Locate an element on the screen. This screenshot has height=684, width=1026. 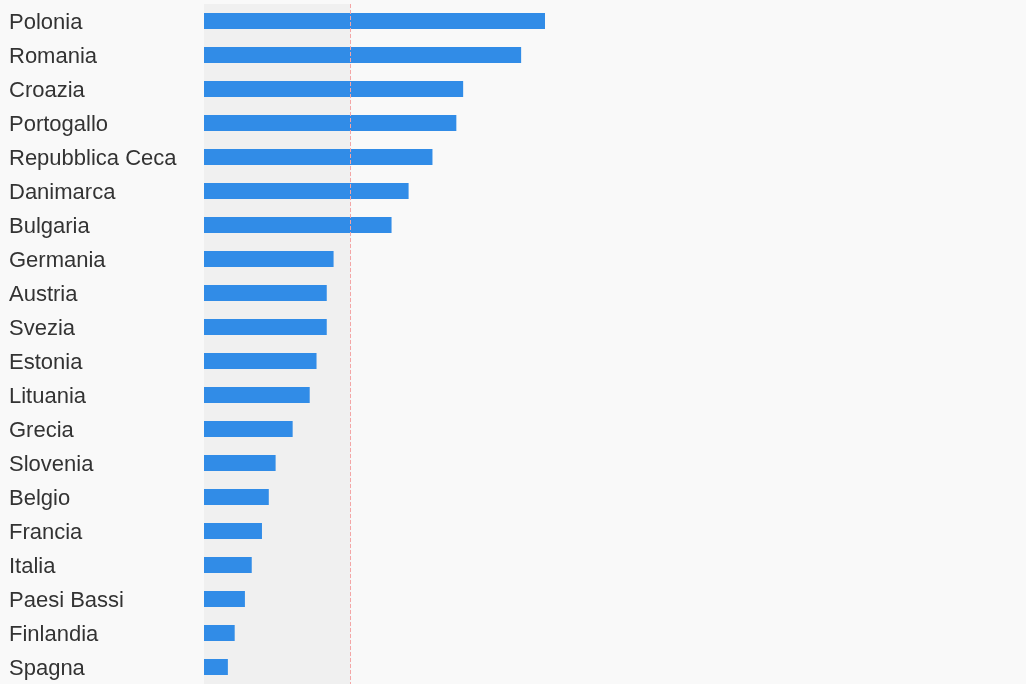
y-tick-label: Danimarca is located at coordinates (63, 191).